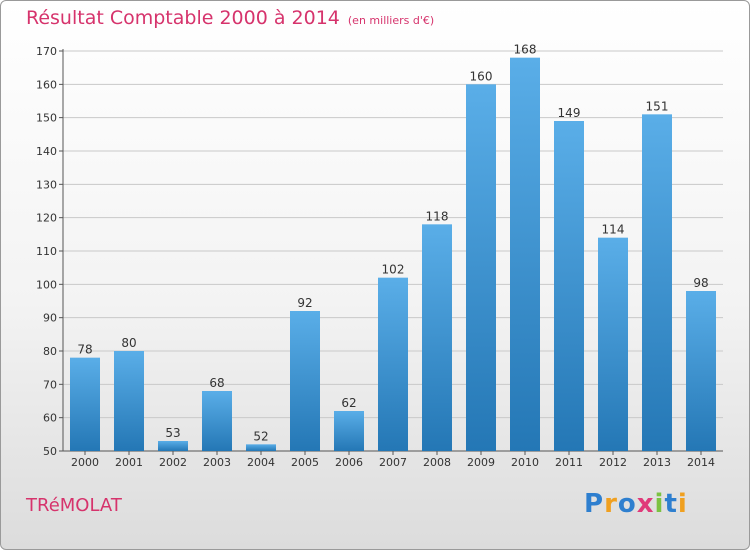 Image resolution: width=750 pixels, height=550 pixels. Describe the element at coordinates (437, 216) in the screenshot. I see `data-label: 118` at that location.